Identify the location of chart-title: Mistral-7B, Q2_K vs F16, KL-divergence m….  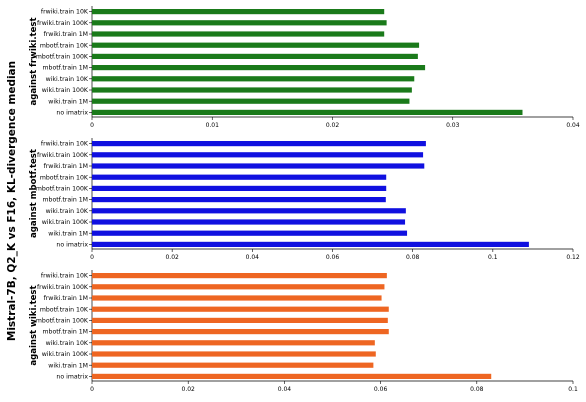
(12, 201).